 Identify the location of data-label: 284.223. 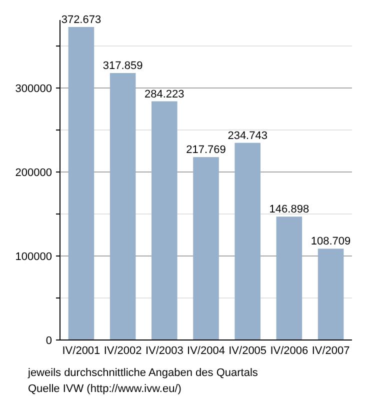
(164, 94).